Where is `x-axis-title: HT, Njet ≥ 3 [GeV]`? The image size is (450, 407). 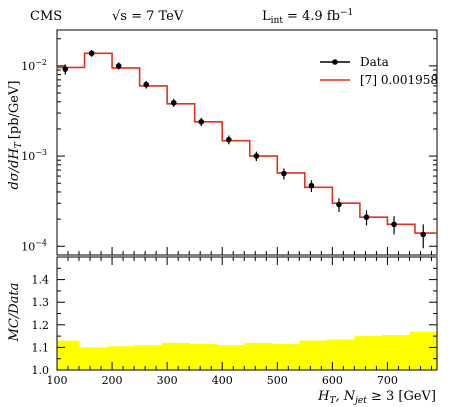
x-axis-title: HT, Njet ≥ 3 [GeV] is located at coordinates (376, 397).